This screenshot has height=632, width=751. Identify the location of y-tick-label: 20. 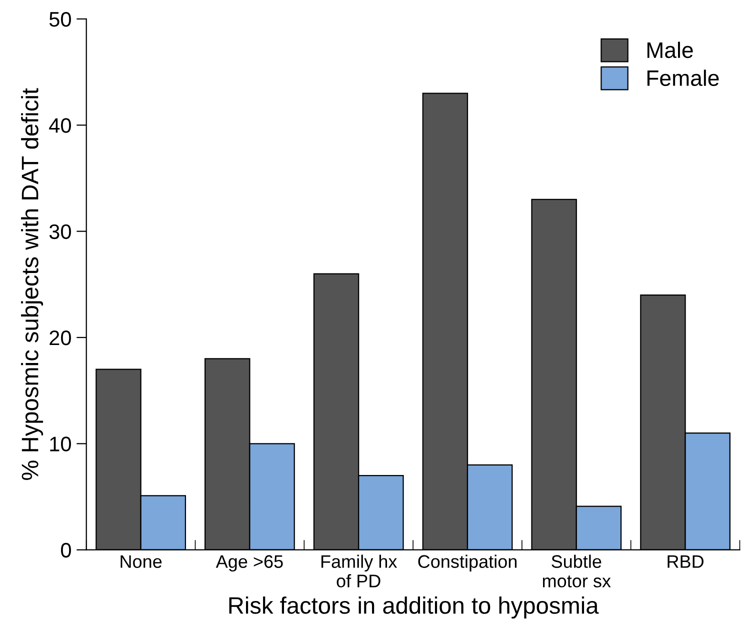
(60, 338).